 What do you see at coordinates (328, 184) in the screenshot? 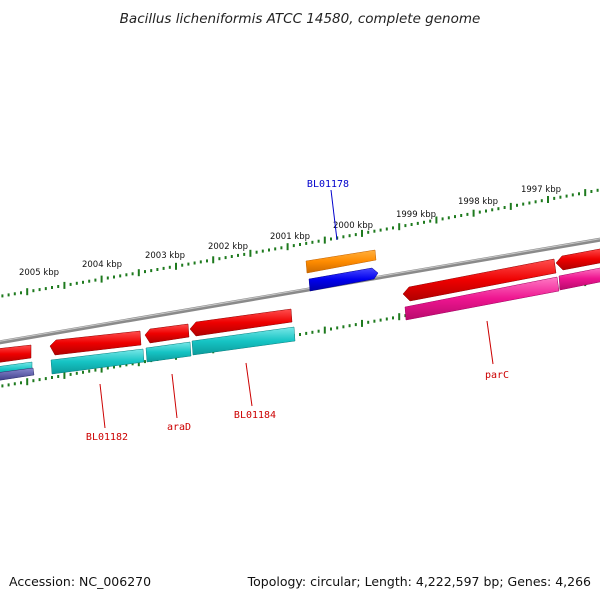
I see `gene-label-bl01178: BL01178` at bounding box center [328, 184].